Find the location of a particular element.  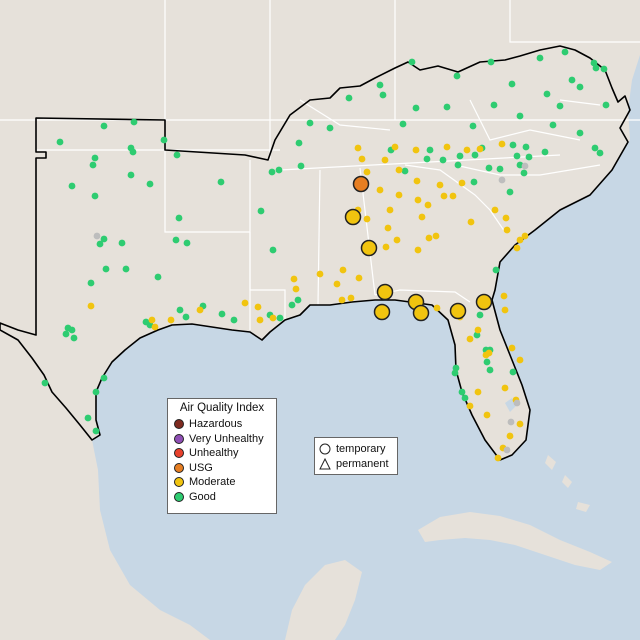

temporary-label: temporary is located at coordinates (361, 448).